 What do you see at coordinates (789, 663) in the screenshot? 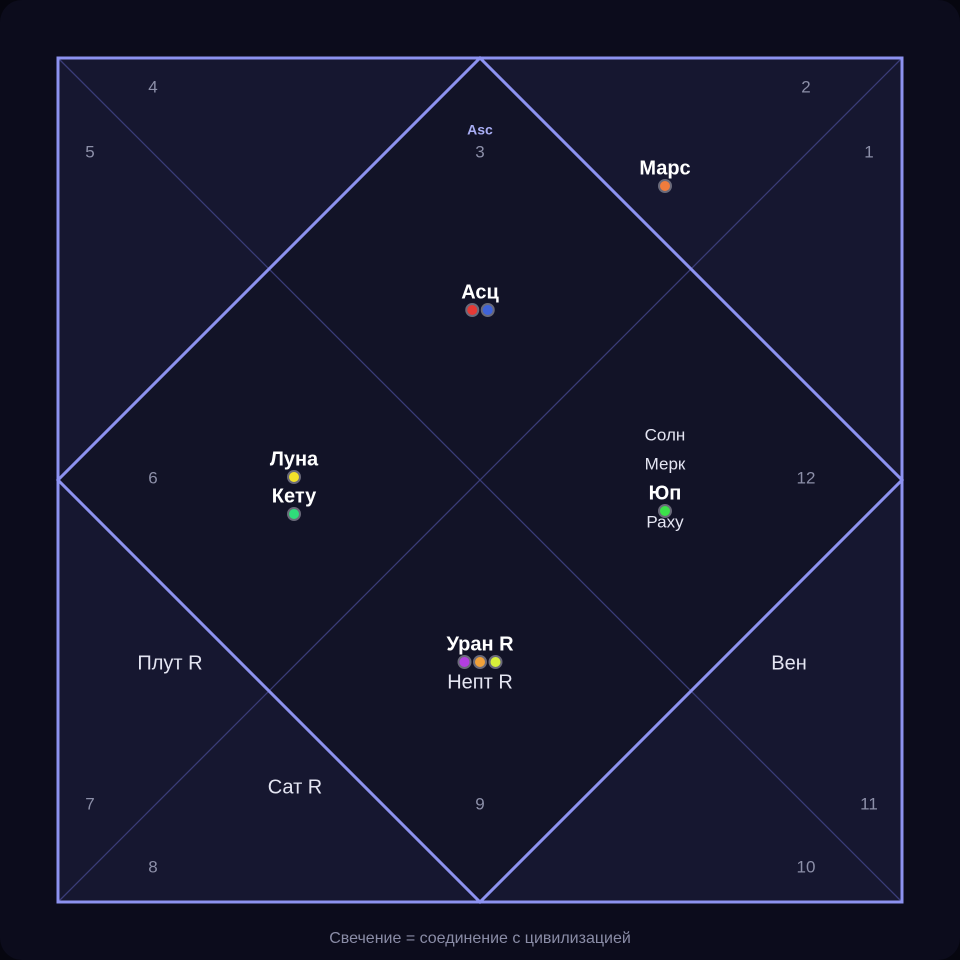
I see `planet-label: Вен` at bounding box center [789, 663].